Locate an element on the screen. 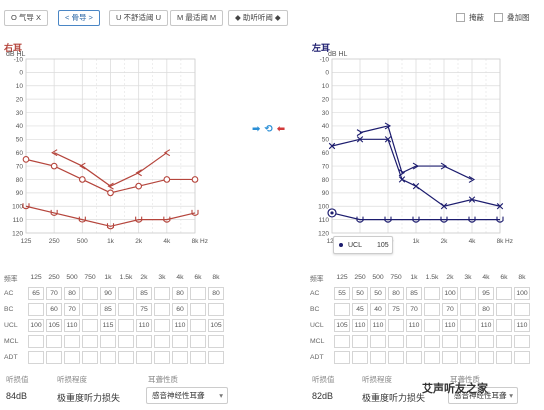 Image resolution: width=544 pixels, height=410 pixels. left-nature-select: 感音神经性耳聋 is located at coordinates (483, 395).